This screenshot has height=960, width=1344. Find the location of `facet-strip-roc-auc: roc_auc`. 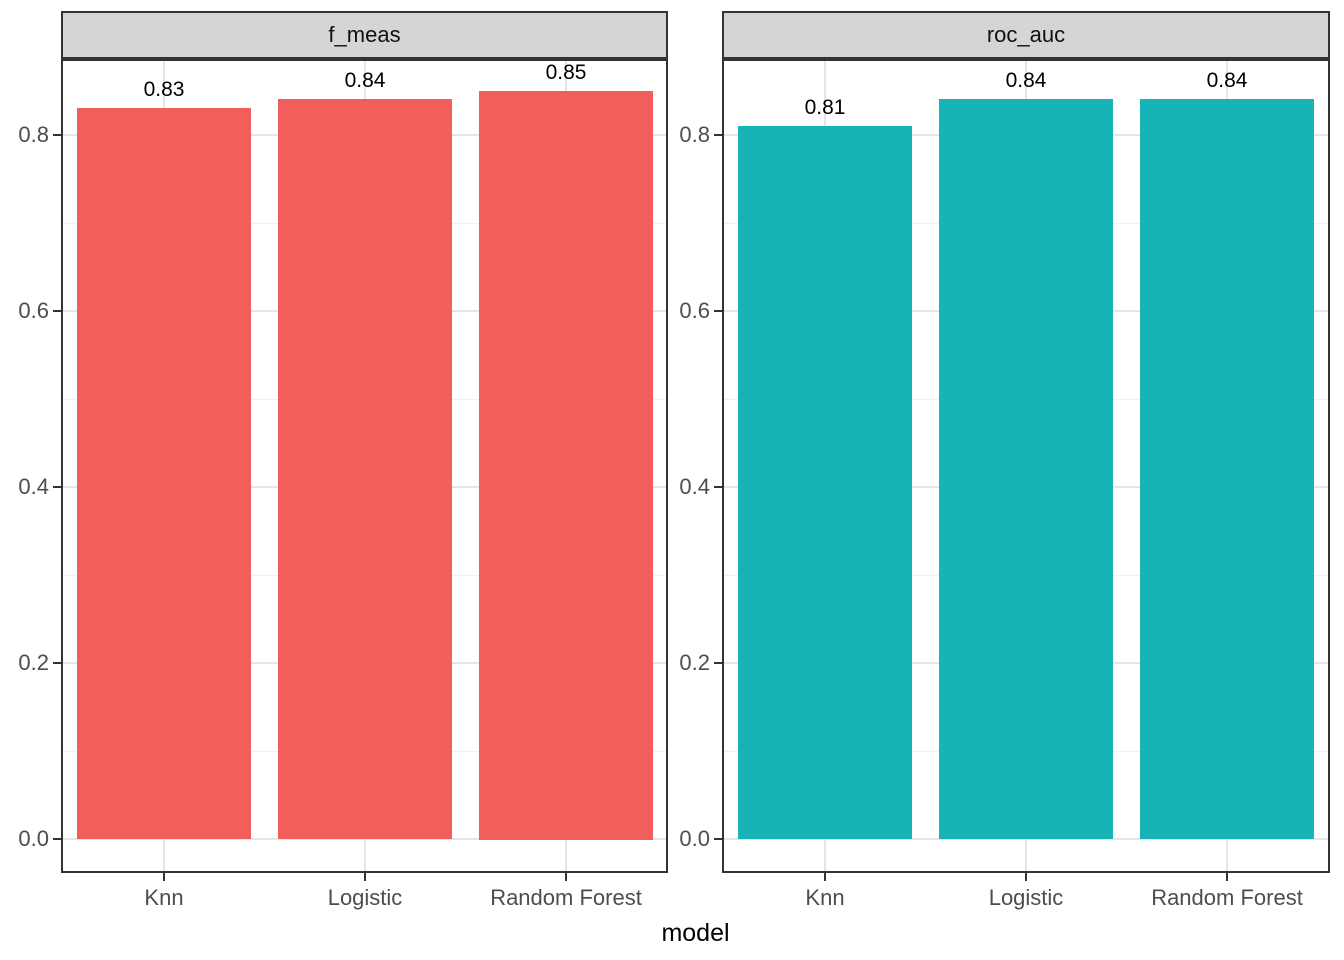

facet-strip-roc-auc: roc_auc is located at coordinates (1026, 35).